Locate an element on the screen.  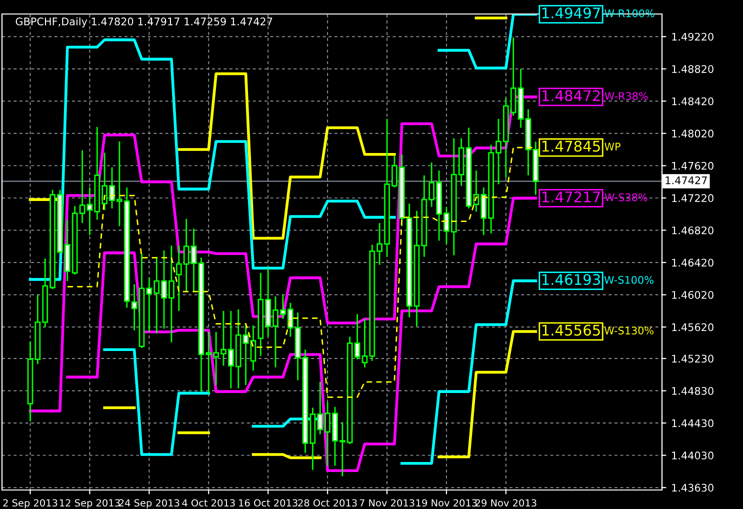
x-tick-label: 24 Sep 2013 is located at coordinates (149, 503).